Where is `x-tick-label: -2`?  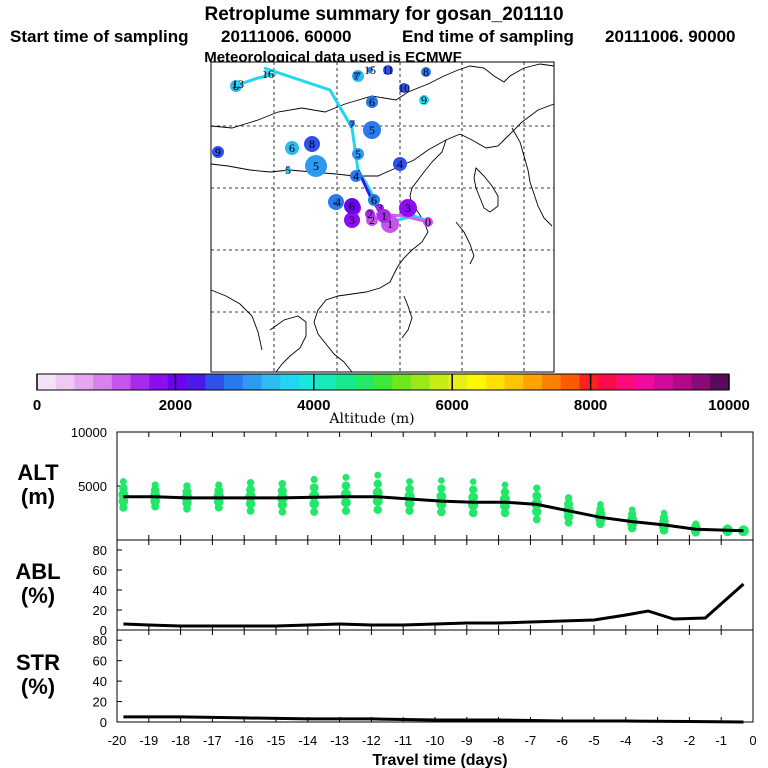 x-tick-label: -2 is located at coordinates (690, 740).